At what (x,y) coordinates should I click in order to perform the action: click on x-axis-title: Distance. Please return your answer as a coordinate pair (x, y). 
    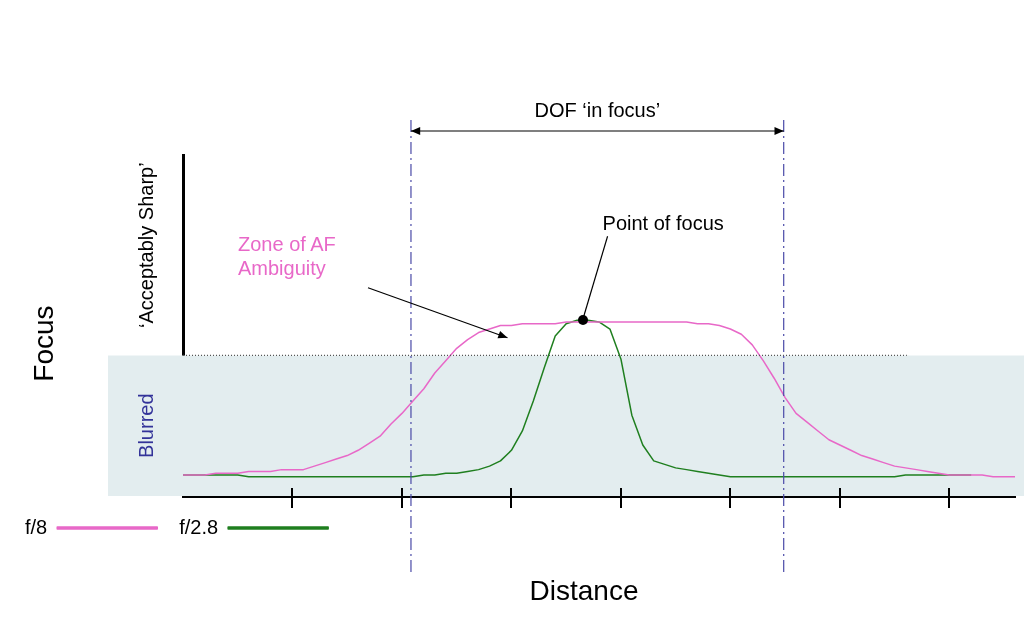
    Looking at the image, I should click on (584, 590).